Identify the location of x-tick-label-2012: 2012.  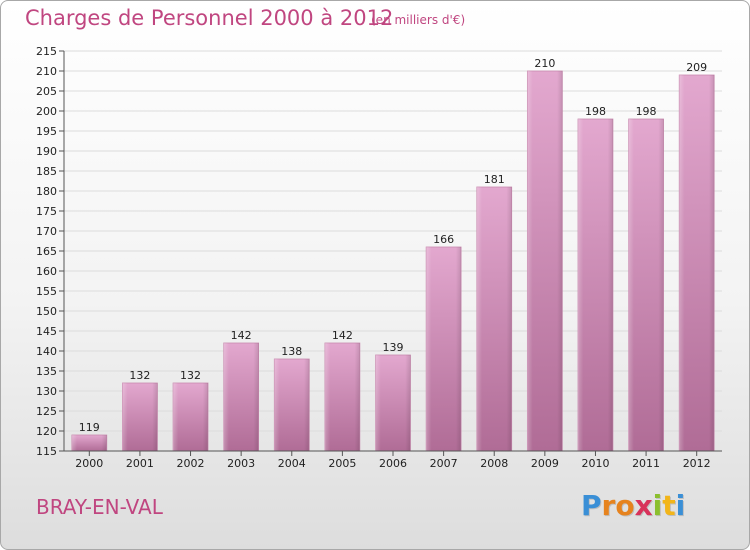
(697, 463).